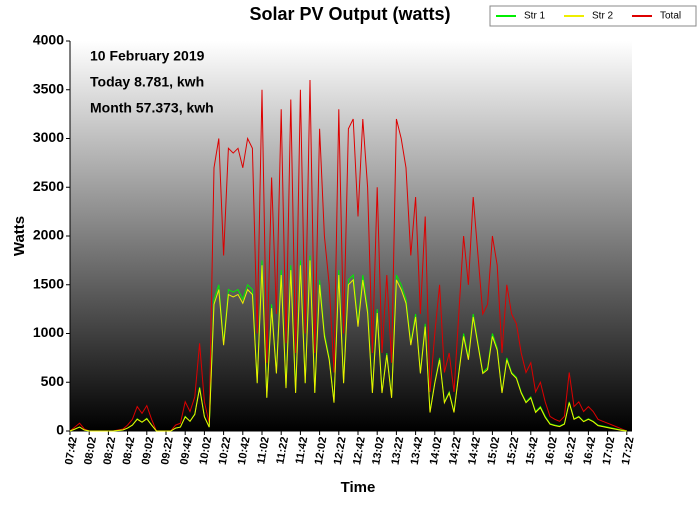  Describe the element at coordinates (167, 451) in the screenshot. I see `x-tick-label: 09:22` at that location.